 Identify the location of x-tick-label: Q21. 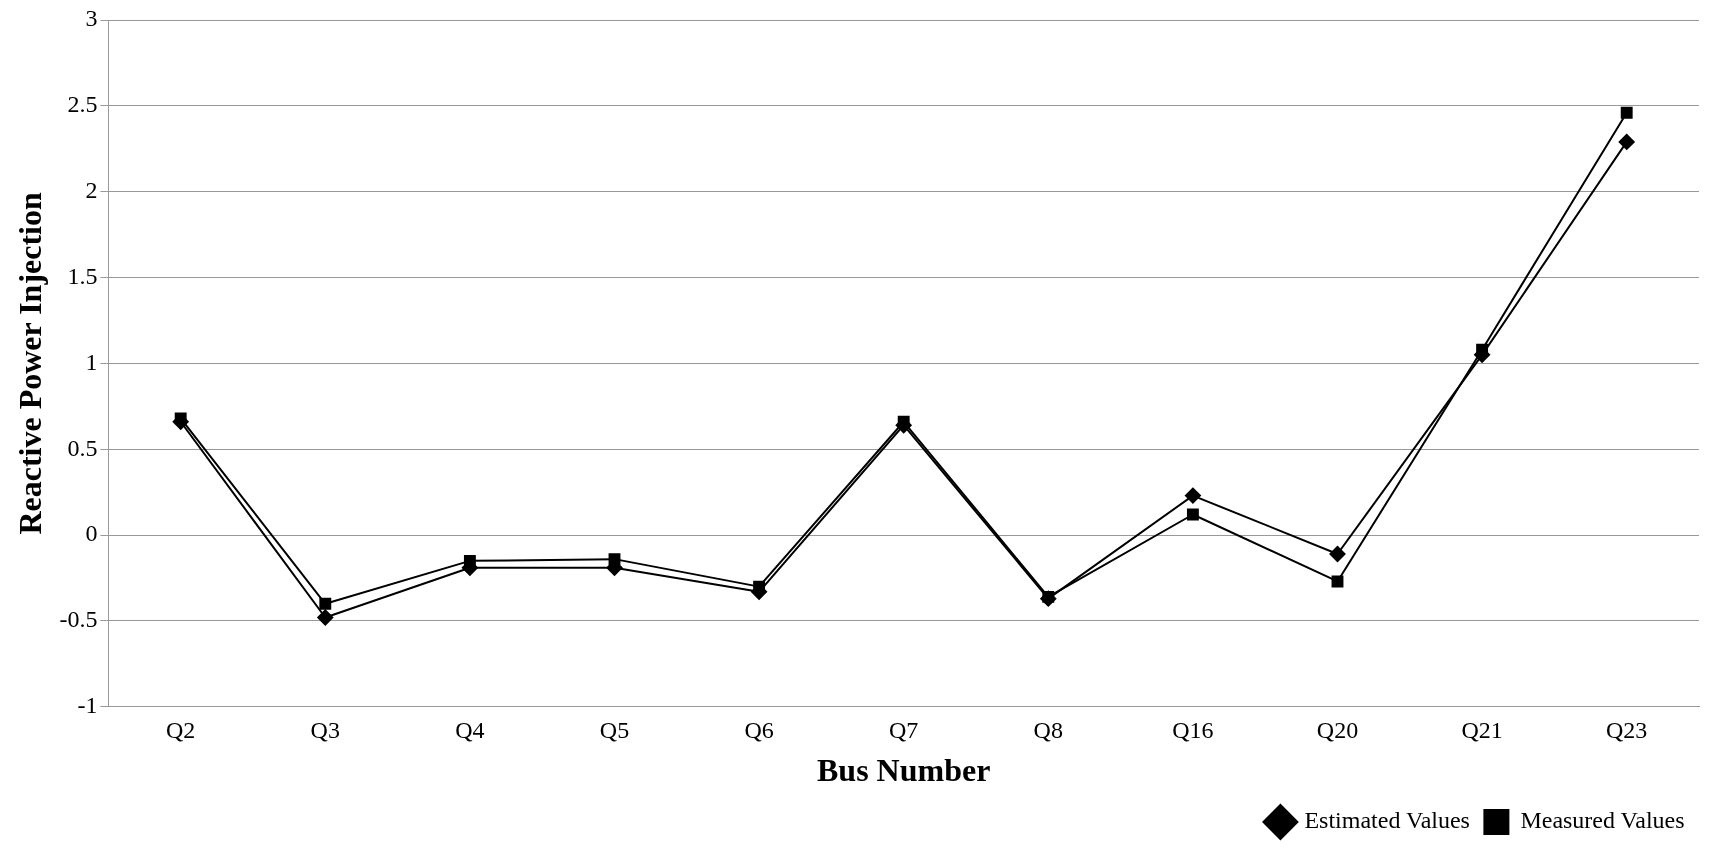
(1482, 730).